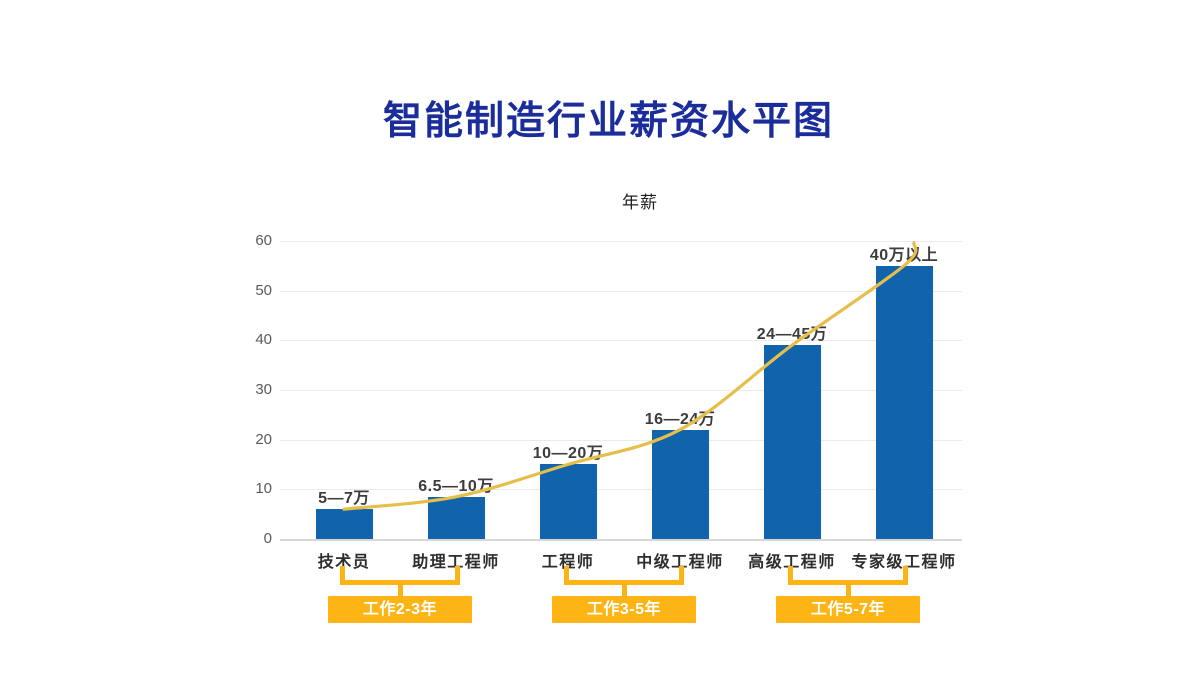  What do you see at coordinates (568, 562) in the screenshot?
I see `x-axis-label-2: 工程师` at bounding box center [568, 562].